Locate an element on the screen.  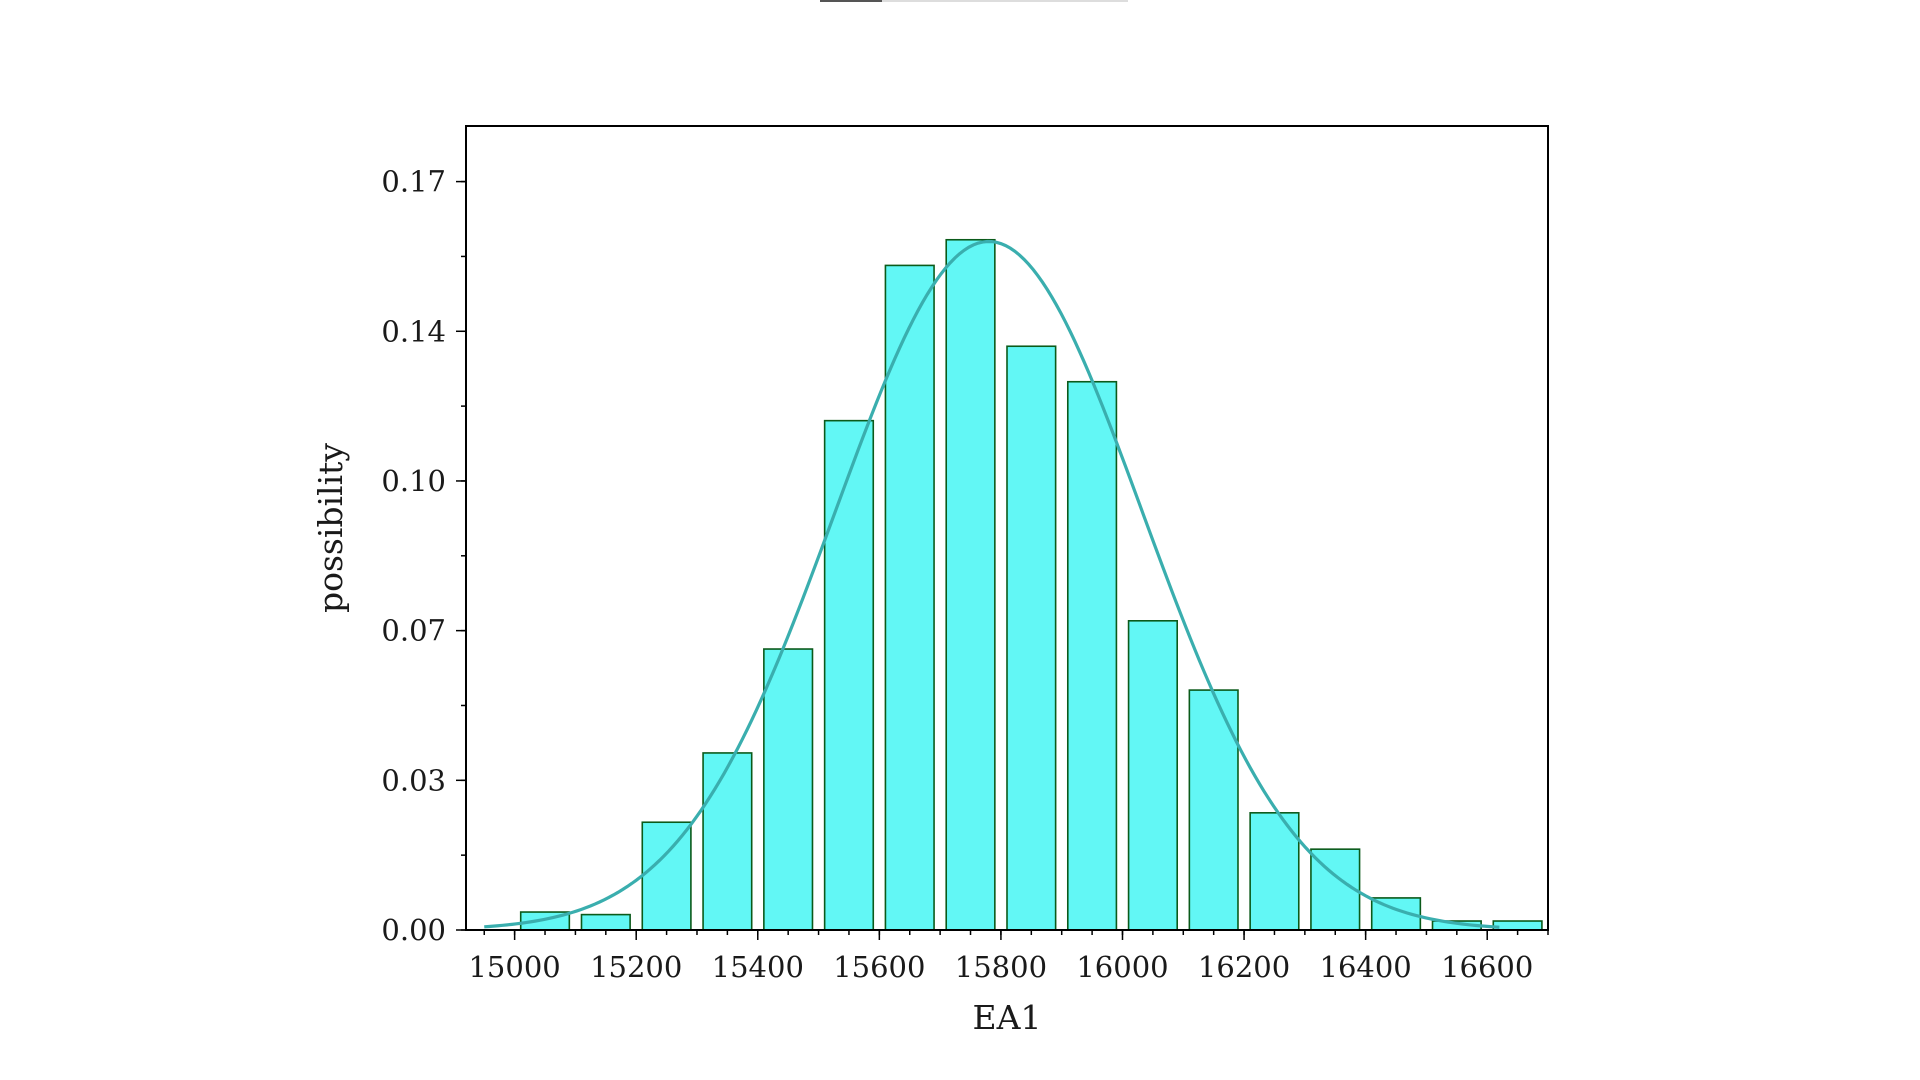
y-axis-label: possibility is located at coordinates (330, 528).